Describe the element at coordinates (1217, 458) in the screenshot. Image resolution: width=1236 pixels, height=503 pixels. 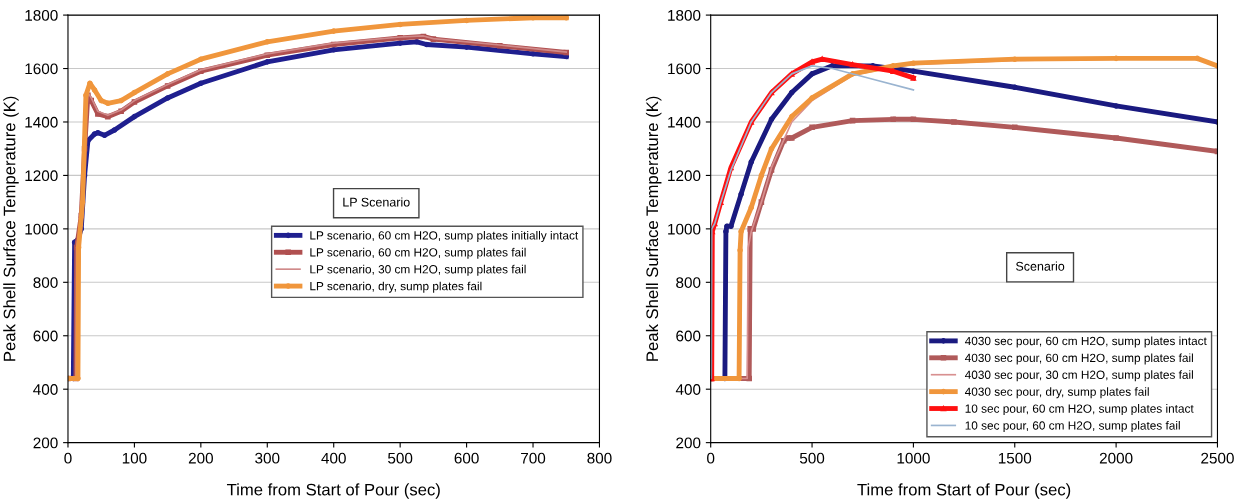
I see `x-tick-label: 2500` at that location.